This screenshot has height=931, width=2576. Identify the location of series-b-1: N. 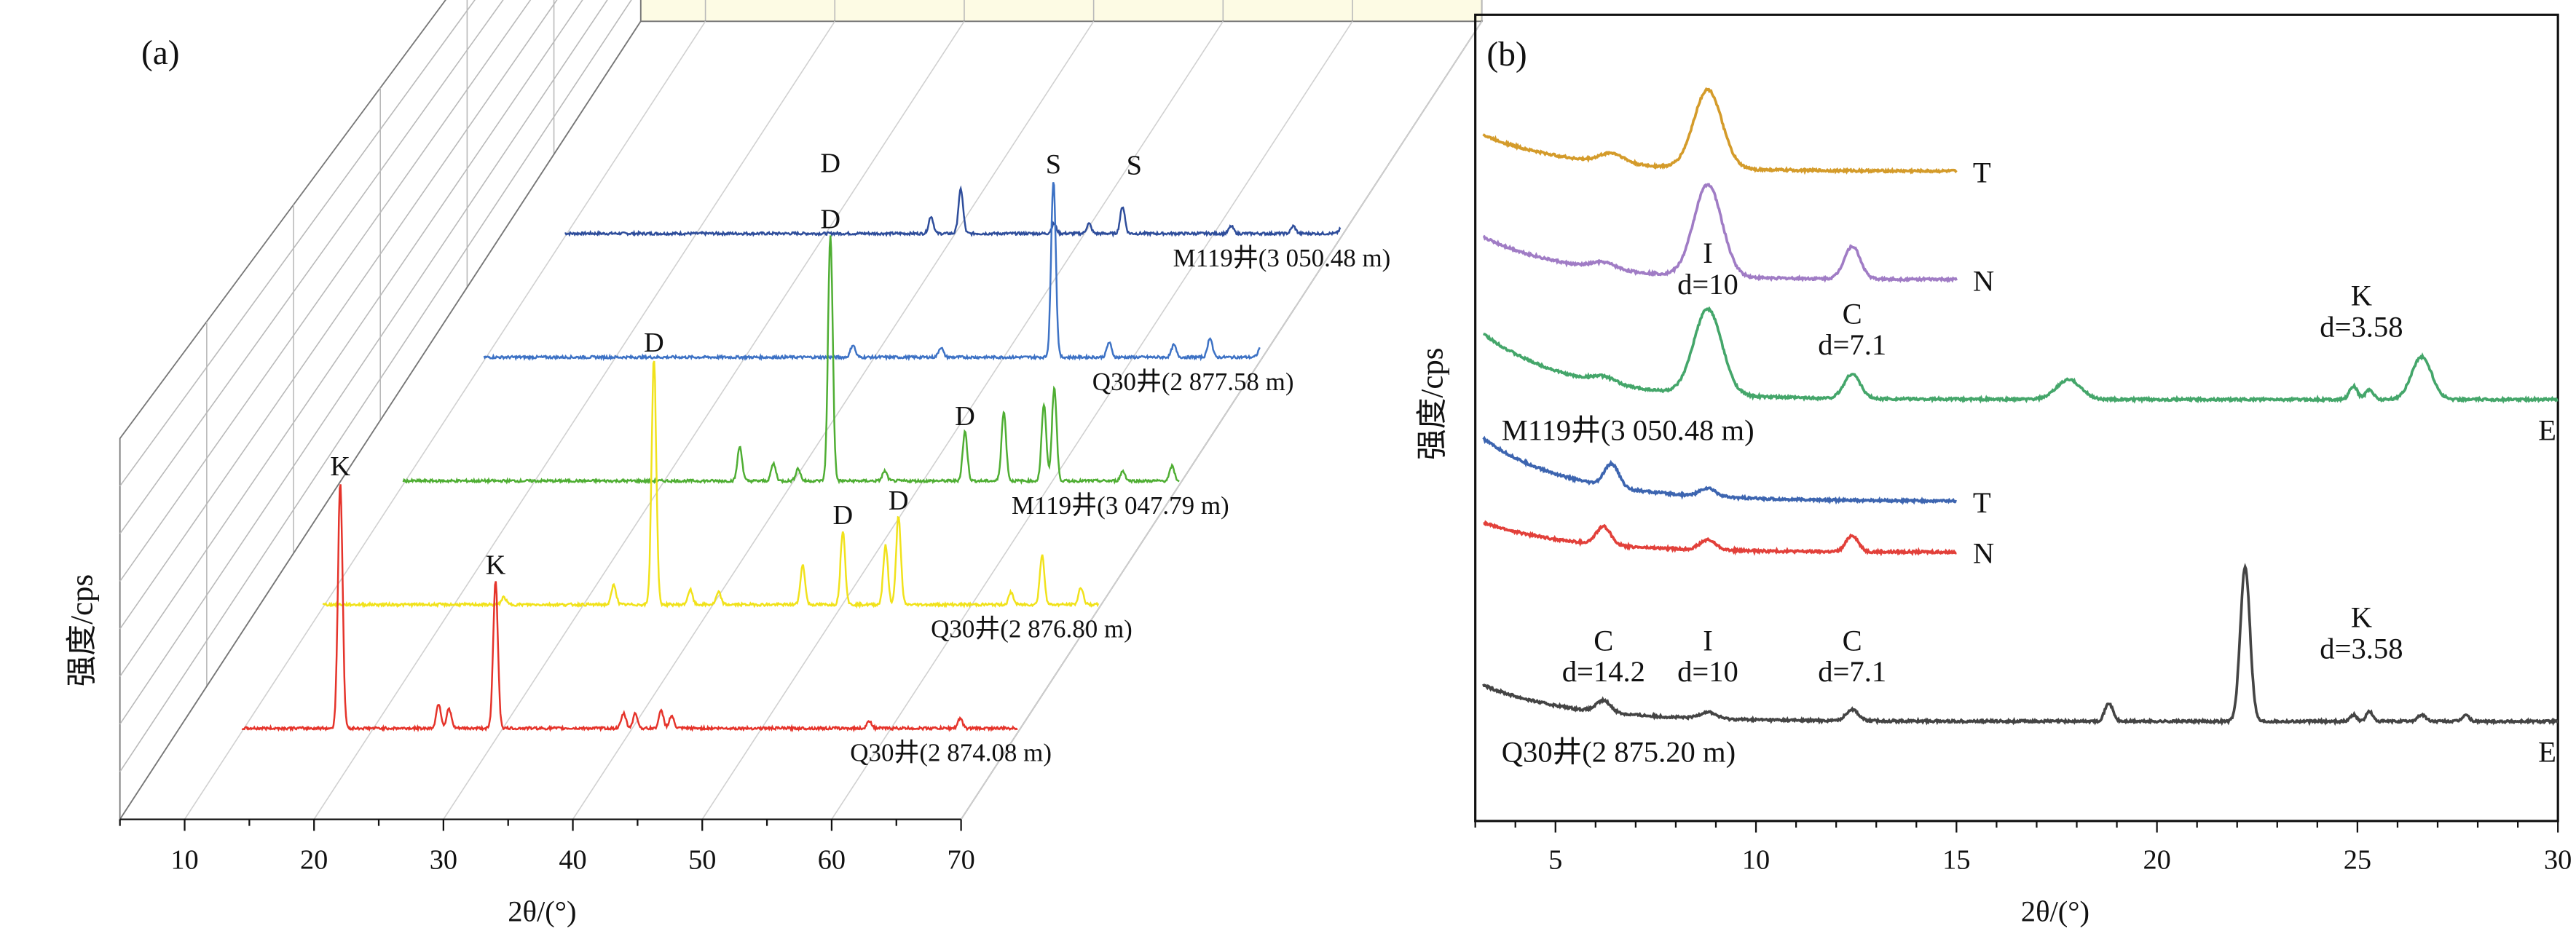
(1738, 240).